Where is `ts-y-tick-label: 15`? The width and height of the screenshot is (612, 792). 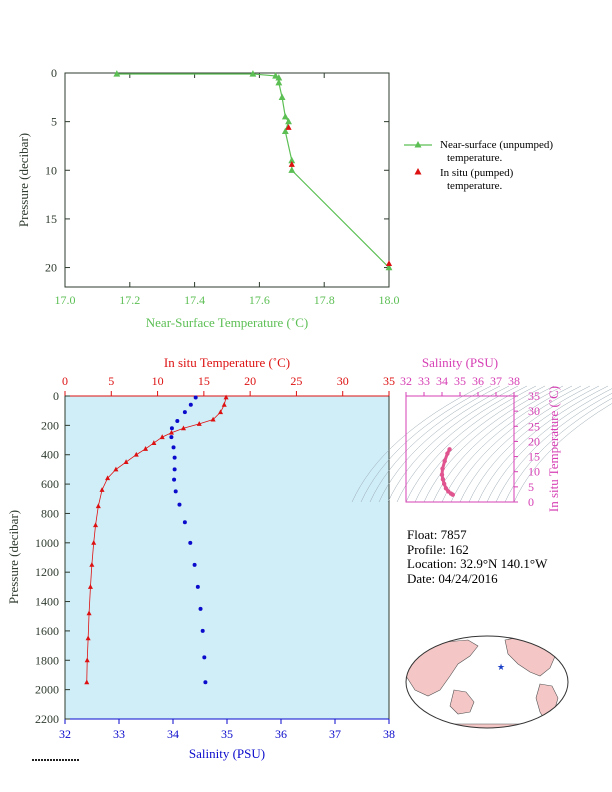 ts-y-tick-label: 15 is located at coordinates (534, 457).